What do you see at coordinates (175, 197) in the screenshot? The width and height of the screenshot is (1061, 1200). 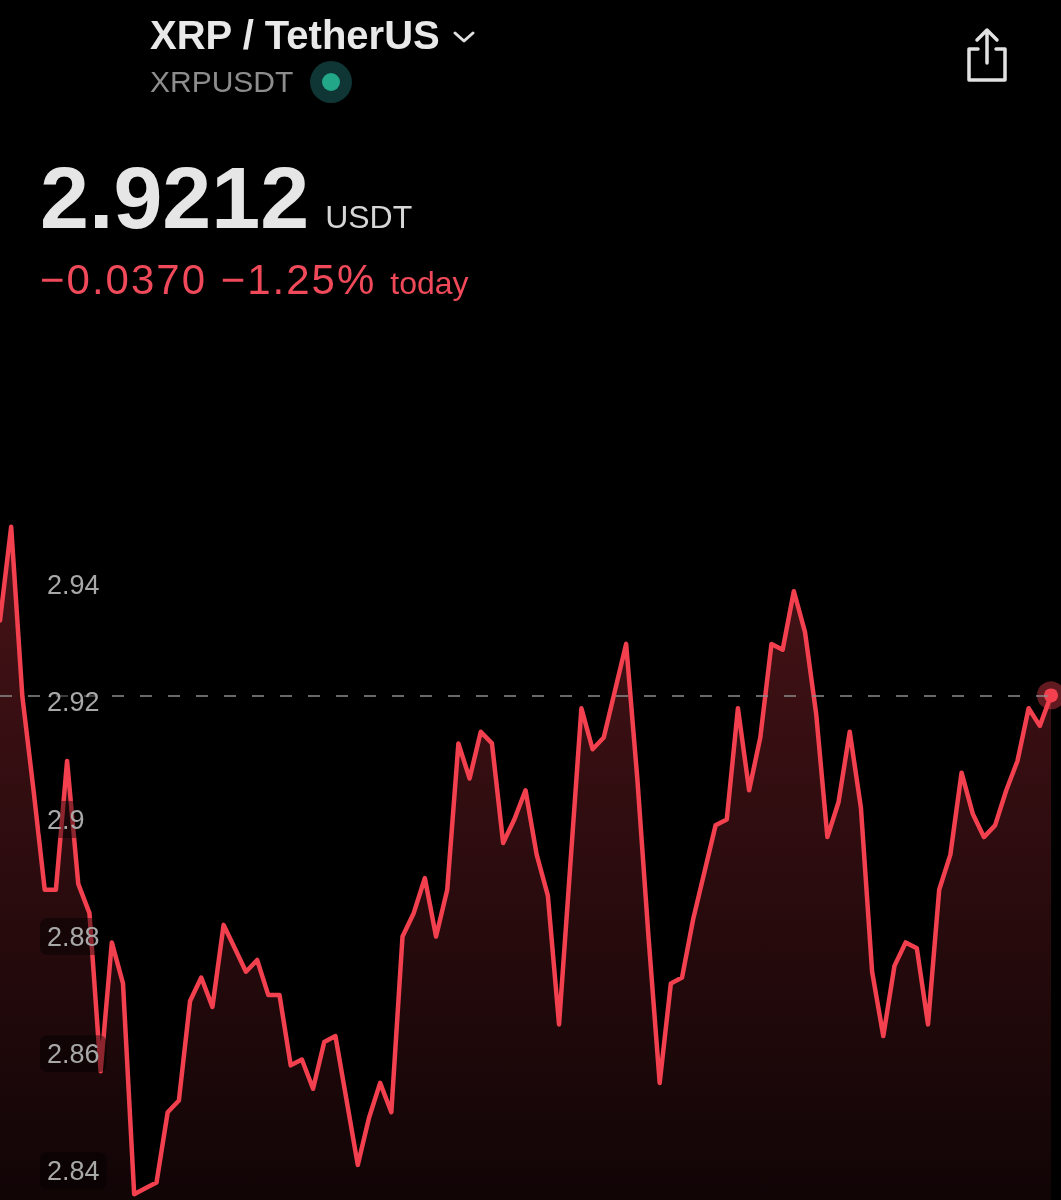 I see `annotation: 2.9212` at bounding box center [175, 197].